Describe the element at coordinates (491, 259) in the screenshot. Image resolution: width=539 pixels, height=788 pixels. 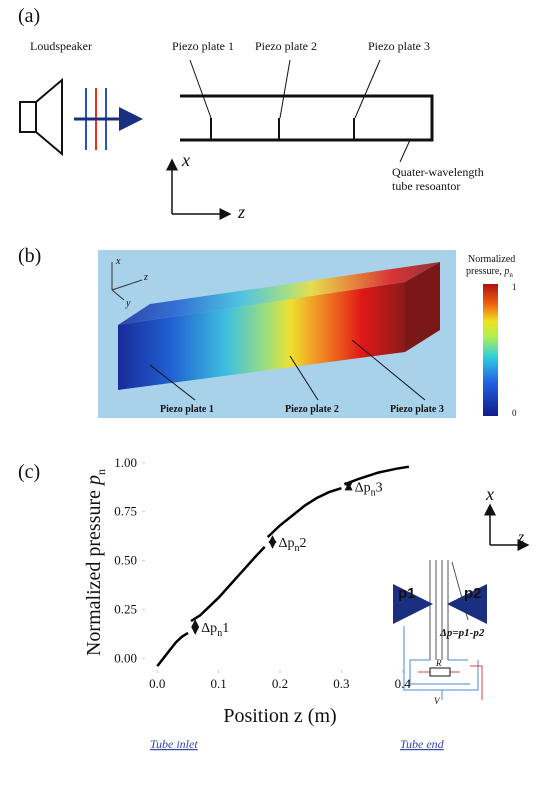
I see `colorbar-title: Normalized` at that location.